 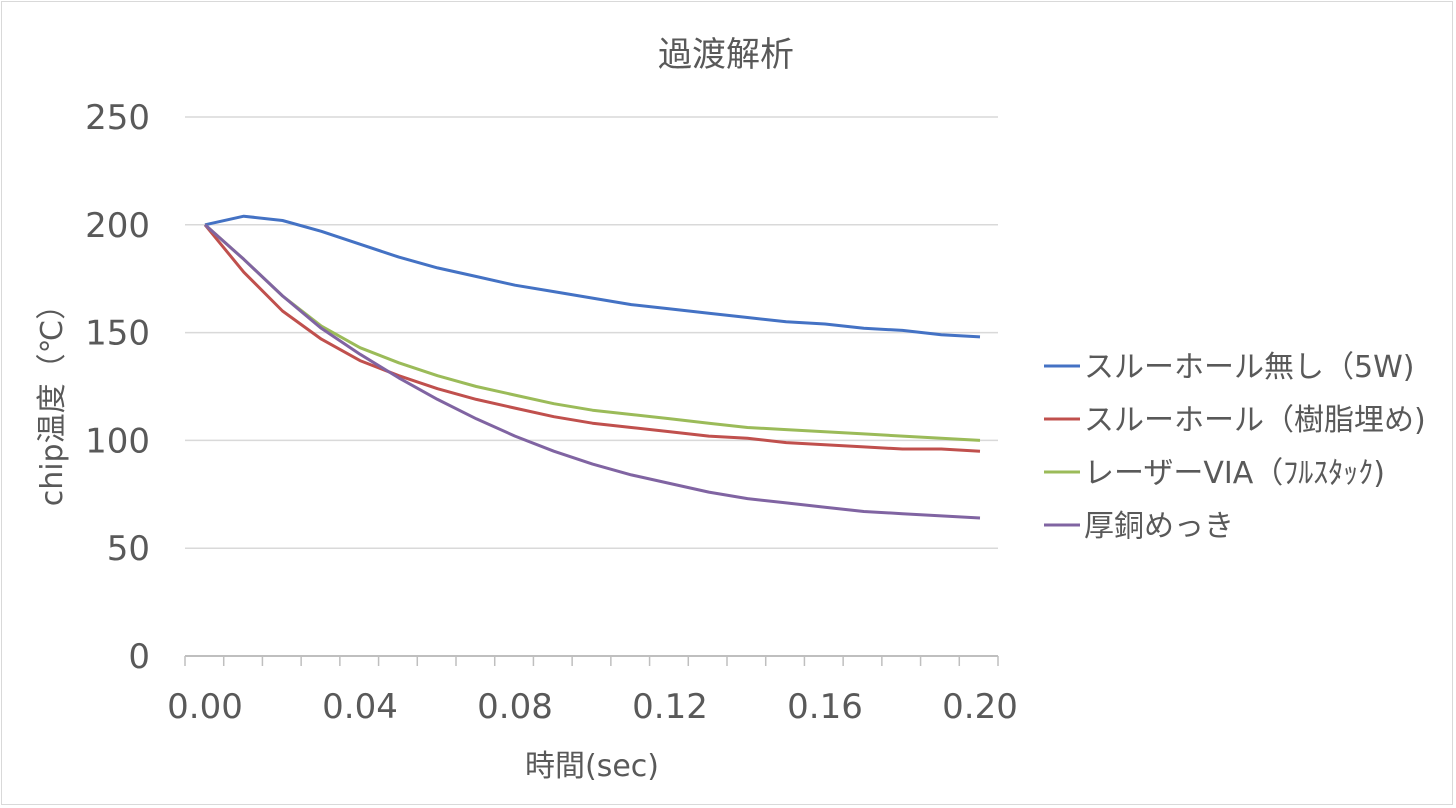 What do you see at coordinates (117, 226) in the screenshot?
I see `y-tick-label: 200` at bounding box center [117, 226].